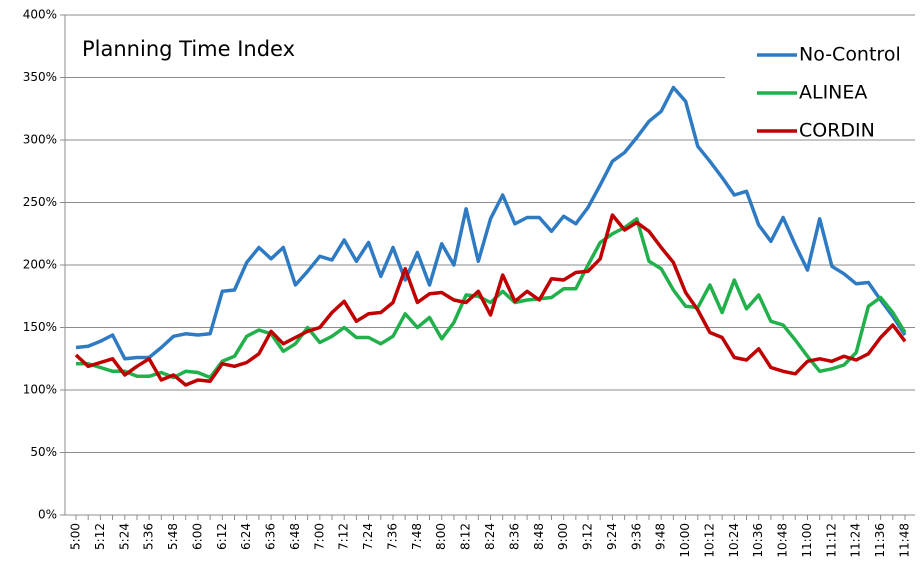  I want to click on x-tick-label: 10:48, so click(783, 540).